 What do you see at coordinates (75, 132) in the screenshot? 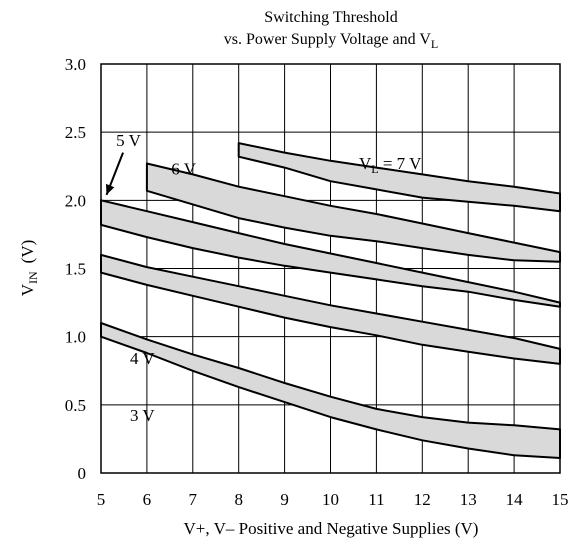
I see `y-tick-label: 2.5` at bounding box center [75, 132].